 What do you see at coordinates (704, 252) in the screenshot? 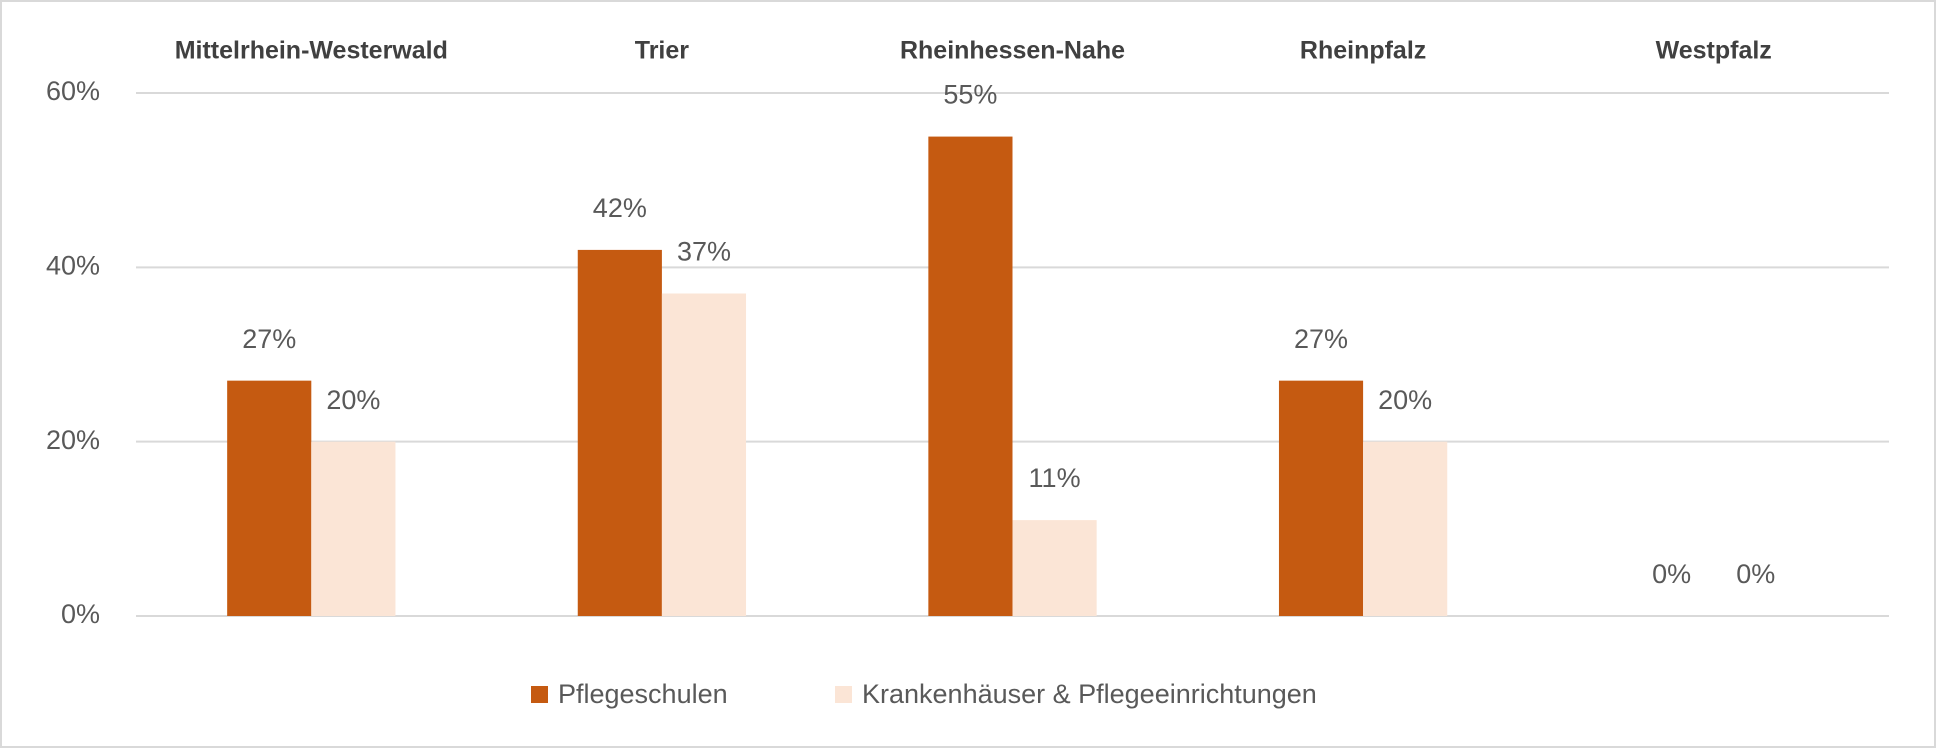
I see `data-label: 37%` at bounding box center [704, 252].